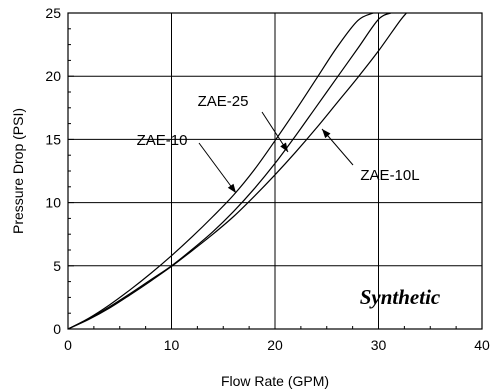 This screenshot has width=498, height=392. What do you see at coordinates (18, 171) in the screenshot?
I see `y-axis-title: Pressure Drop (PSI)` at bounding box center [18, 171].